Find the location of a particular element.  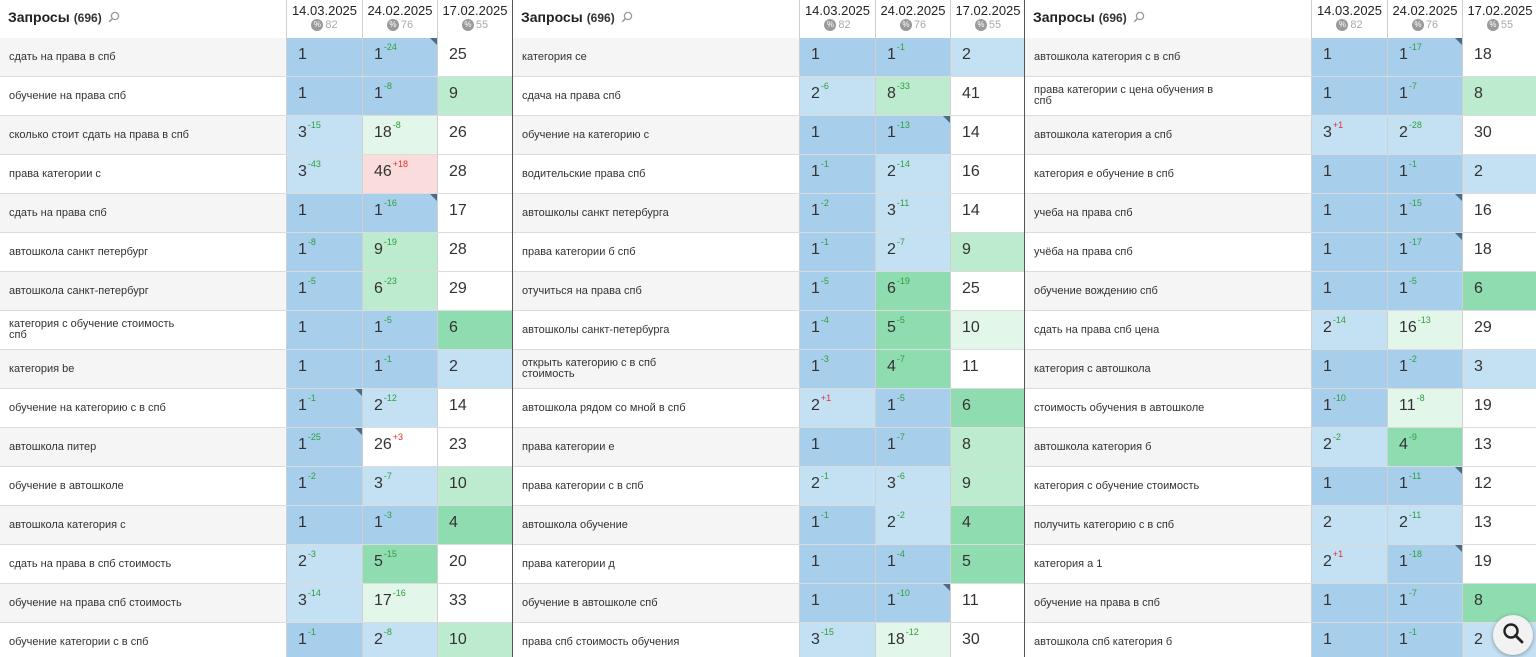

position-cell: 3-7 is located at coordinates (399, 486).